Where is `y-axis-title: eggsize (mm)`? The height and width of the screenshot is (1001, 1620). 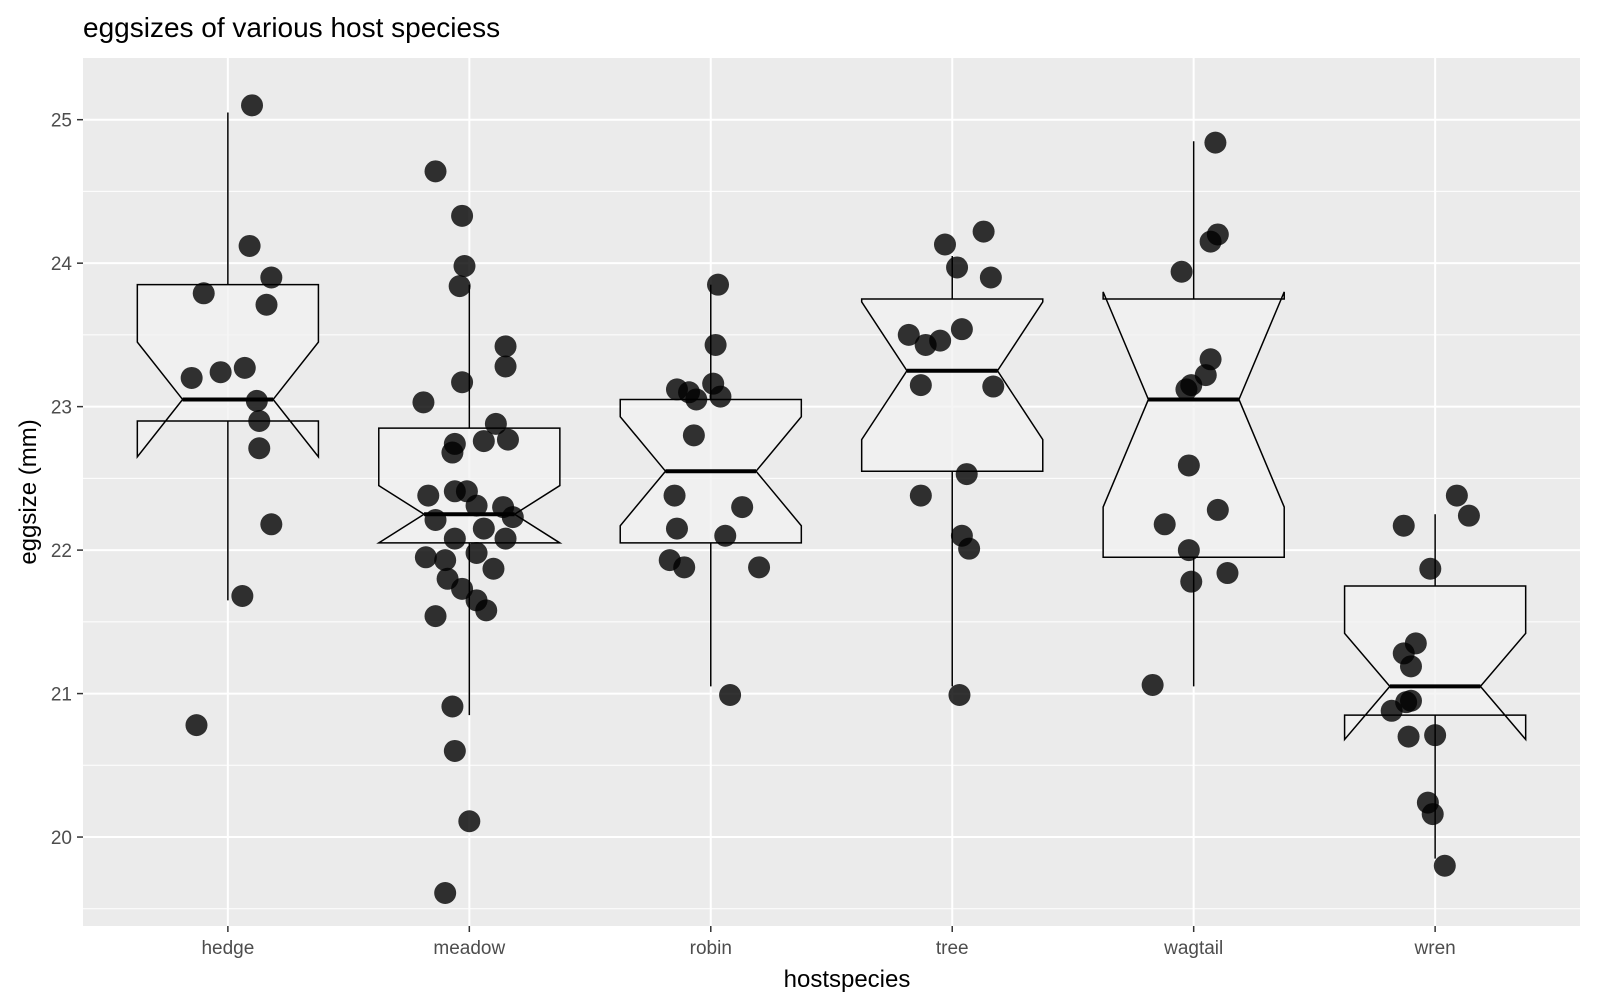
y-axis-title: eggsize (mm) is located at coordinates (28, 491).